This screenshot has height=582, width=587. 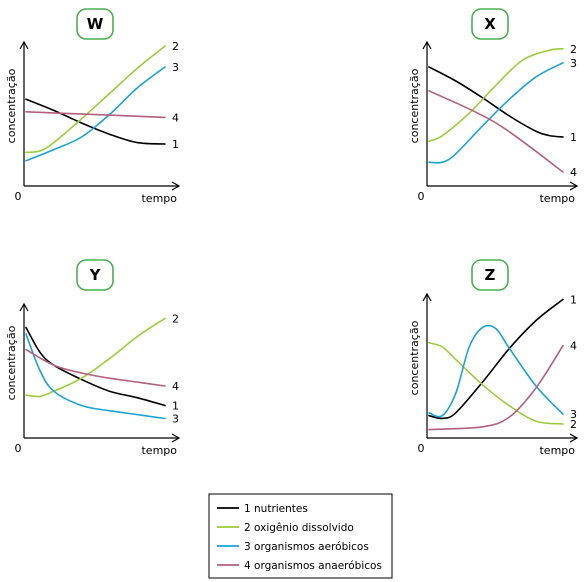 What do you see at coordinates (299, 528) in the screenshot?
I see `legend-entry-2: 2 oxigênio dissolvido` at bounding box center [299, 528].